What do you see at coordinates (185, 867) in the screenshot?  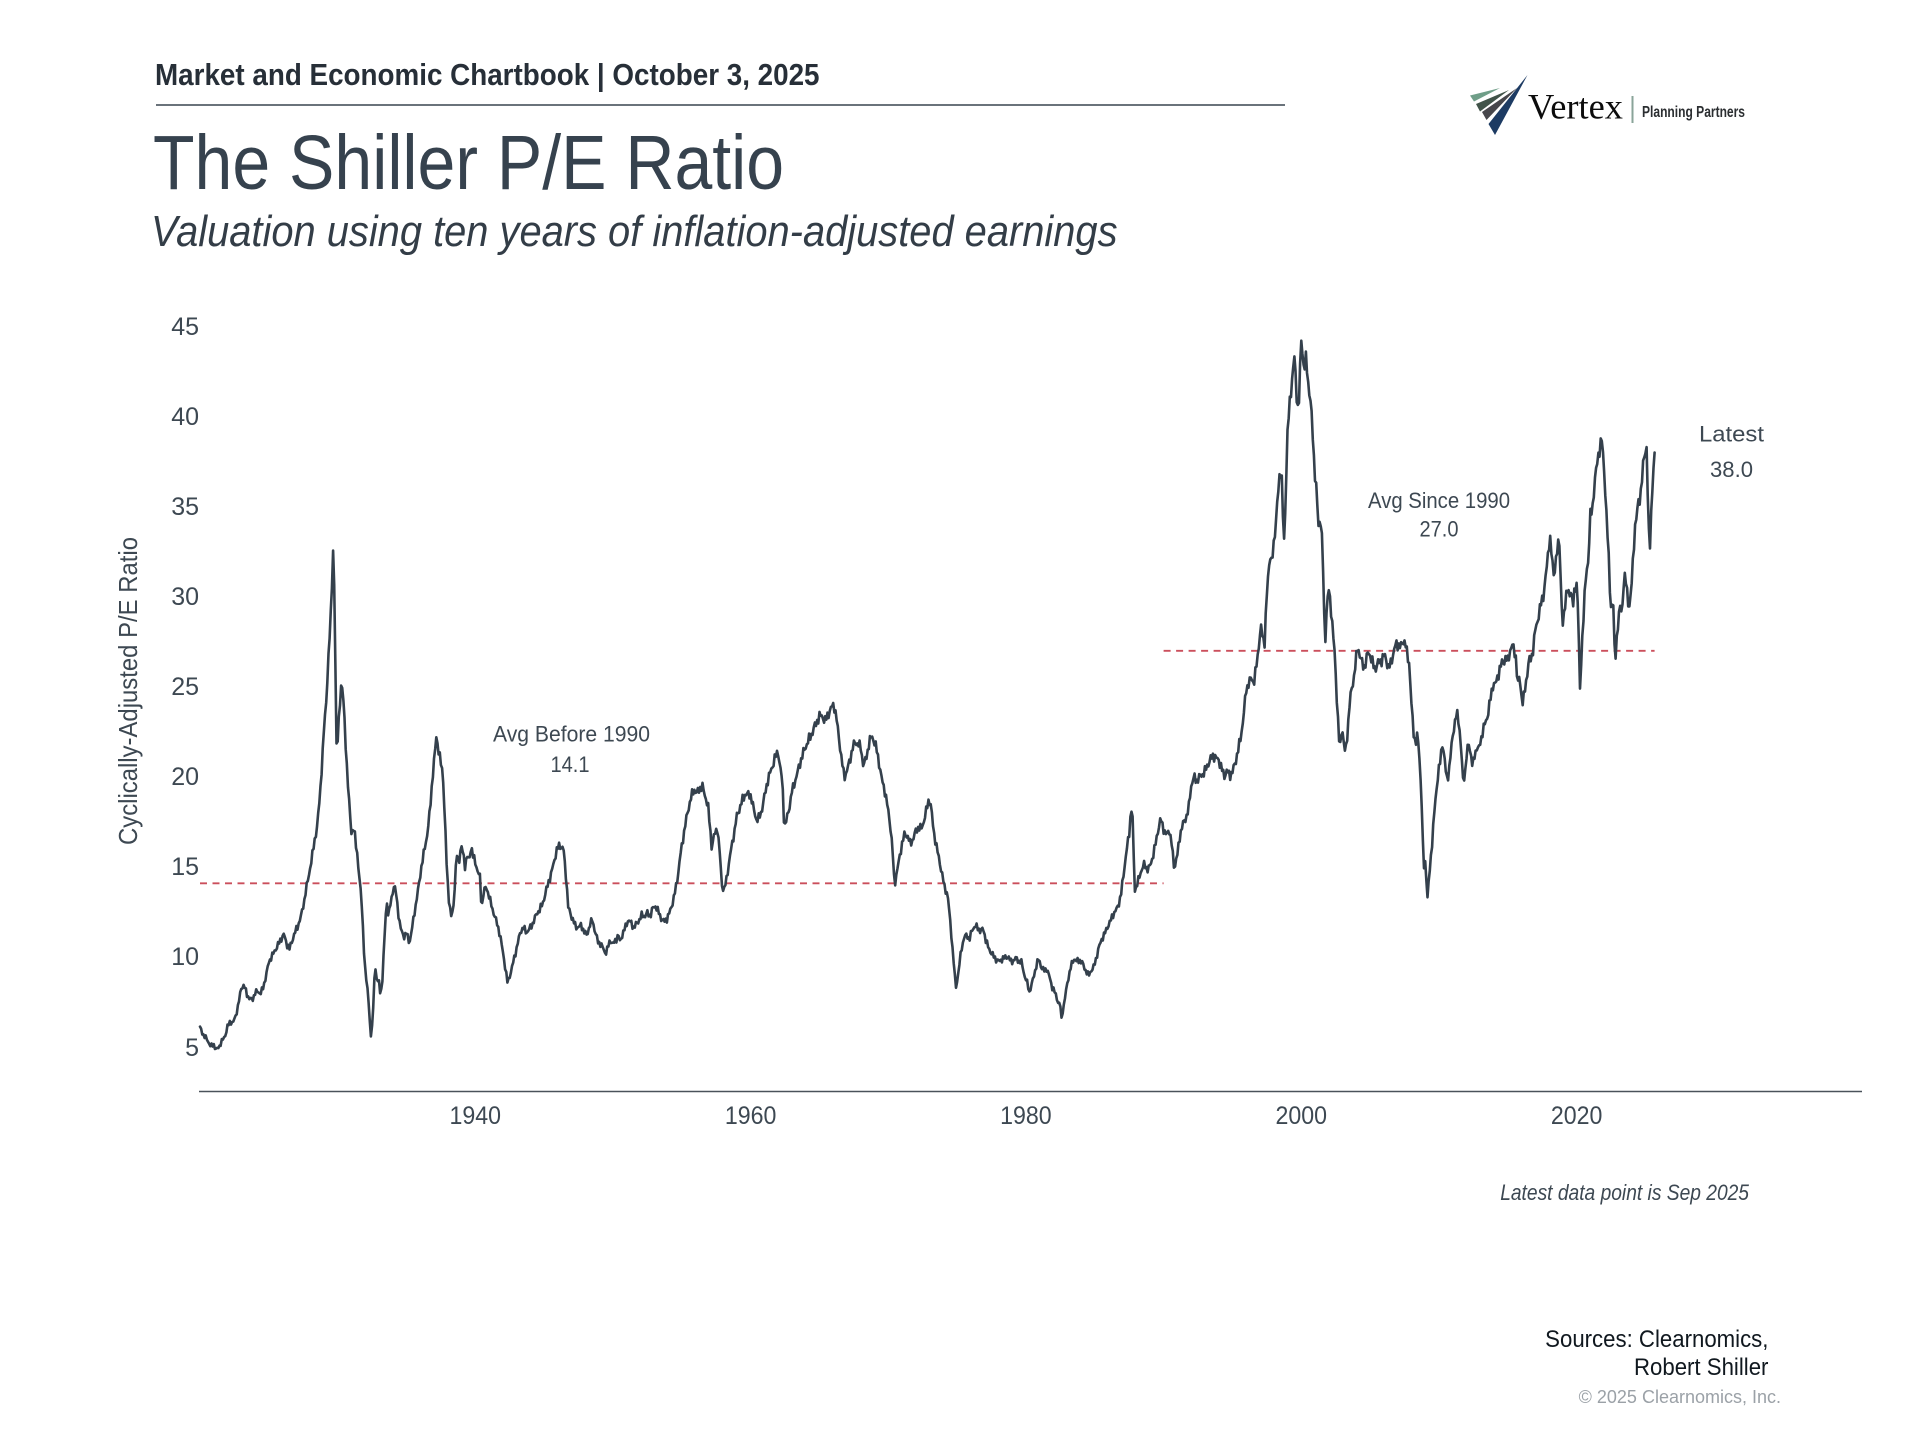 I see `svg-text: 15` at bounding box center [185, 867].